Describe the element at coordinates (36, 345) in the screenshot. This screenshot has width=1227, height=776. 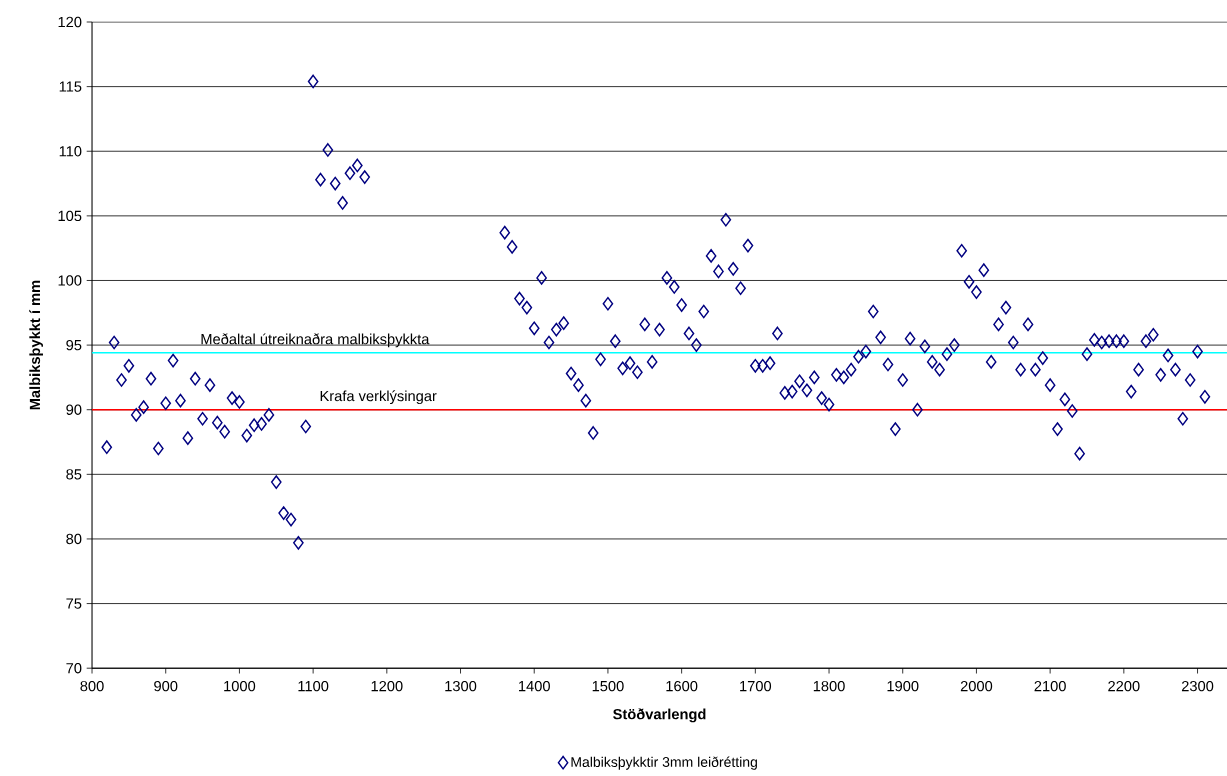
I see `y-axis-title: Malbiksþykkt í mm` at that location.